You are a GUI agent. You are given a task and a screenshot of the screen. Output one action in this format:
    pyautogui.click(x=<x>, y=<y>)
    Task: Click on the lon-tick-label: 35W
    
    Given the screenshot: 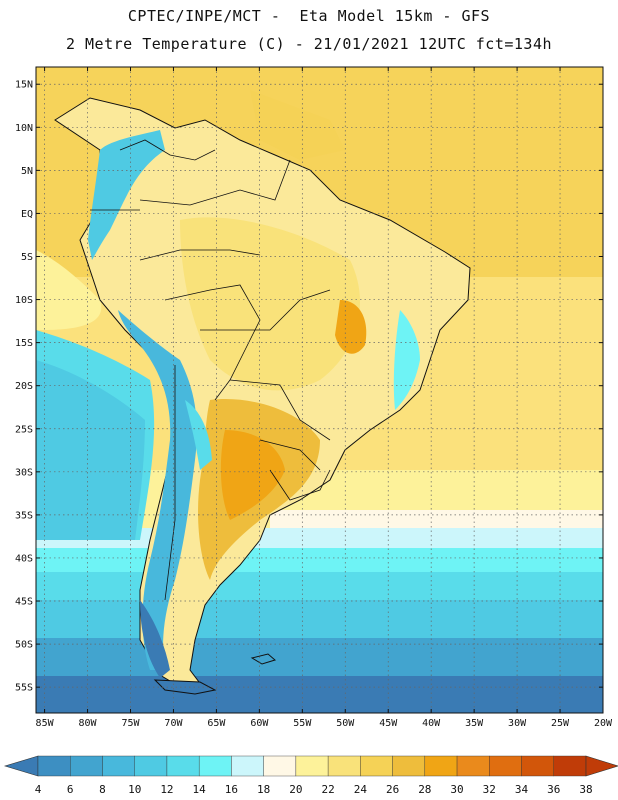 What is the action you would take?
    pyautogui.click(x=474, y=723)
    